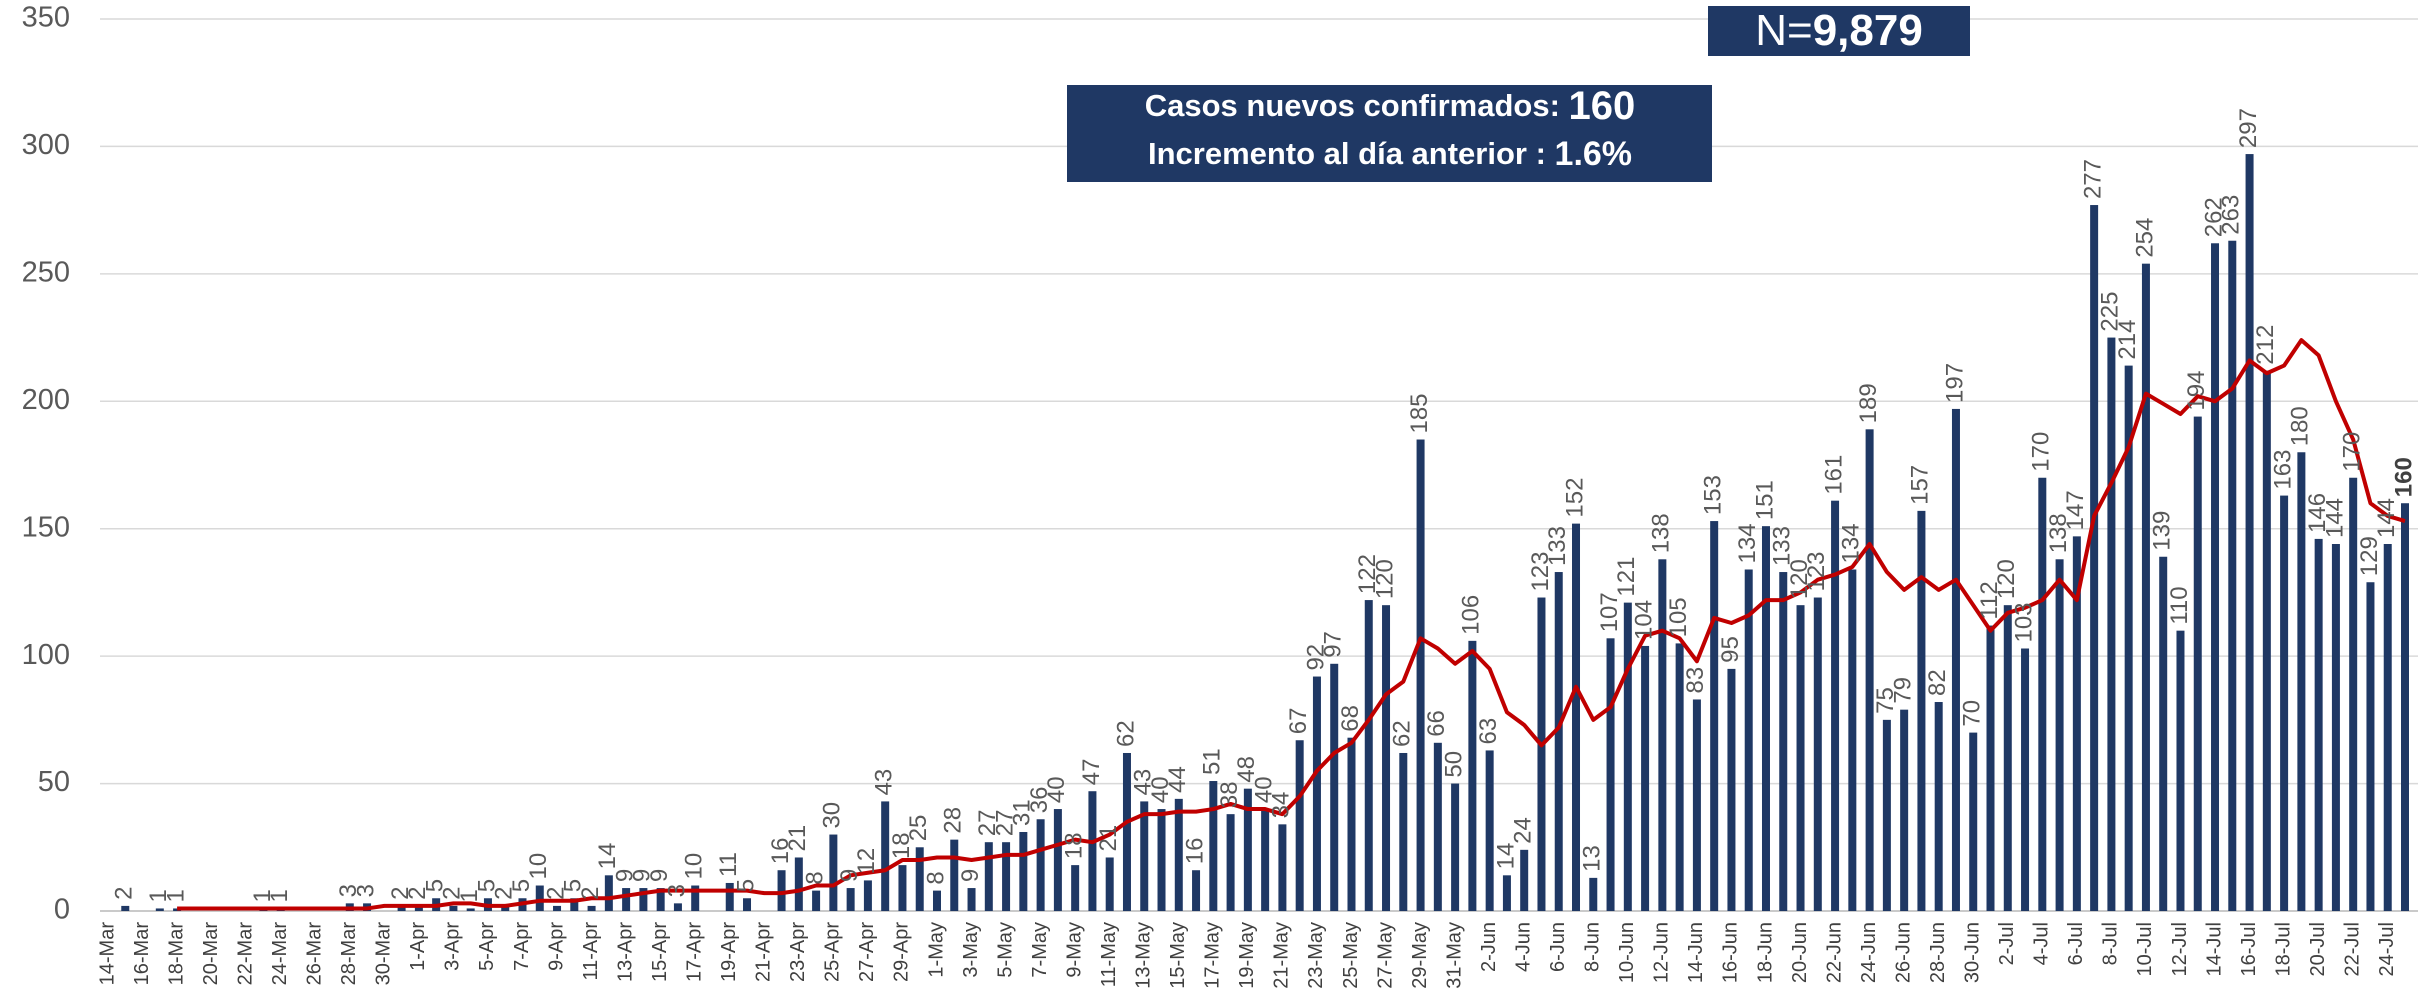  I want to click on x-tick-label: 24-Mar, so click(280, 954).